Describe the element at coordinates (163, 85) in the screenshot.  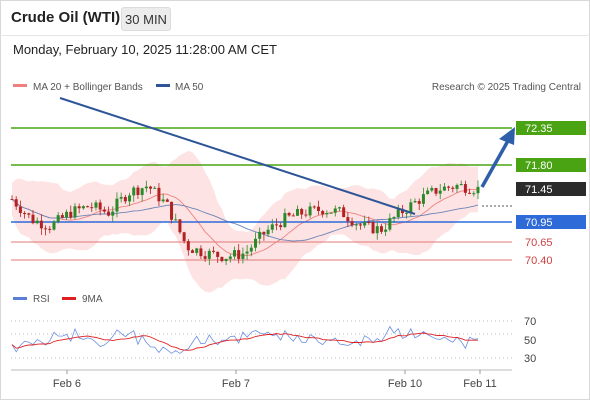
I see `ma50-legend-swatch` at that location.